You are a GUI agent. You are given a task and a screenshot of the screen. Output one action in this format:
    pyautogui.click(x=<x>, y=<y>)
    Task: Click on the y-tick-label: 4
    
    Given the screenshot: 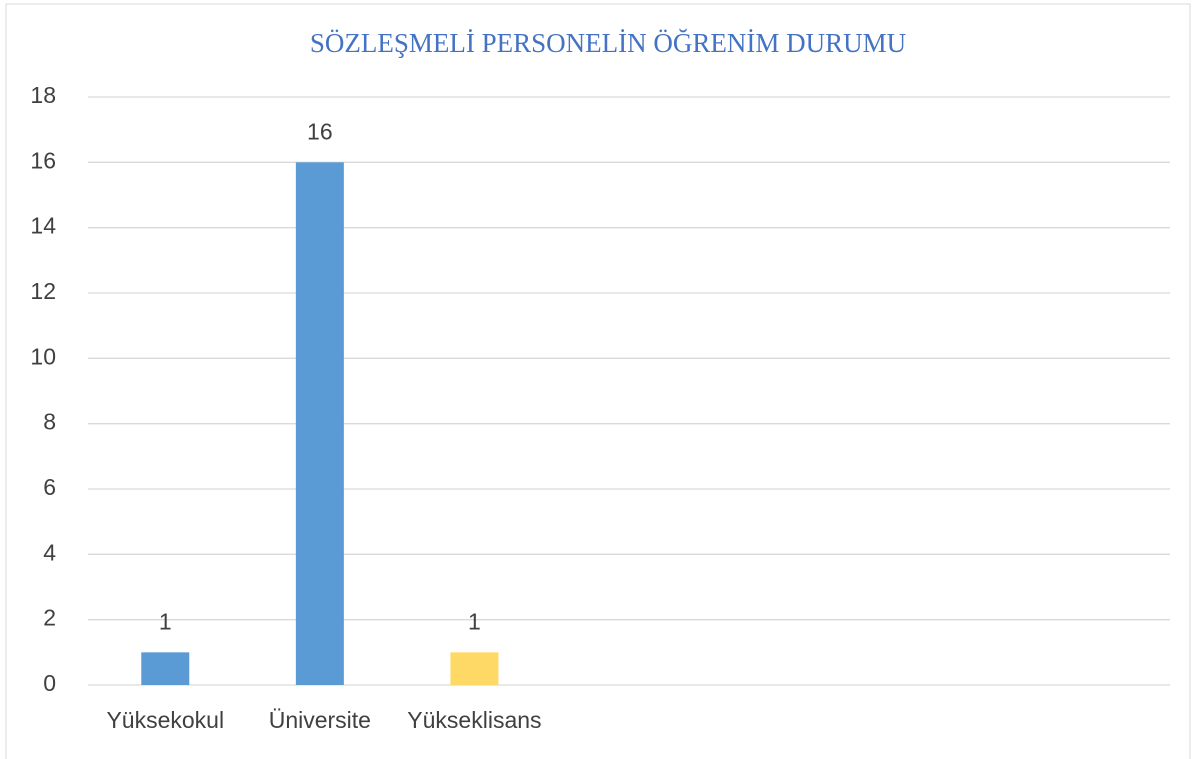 What is the action you would take?
    pyautogui.click(x=49, y=552)
    